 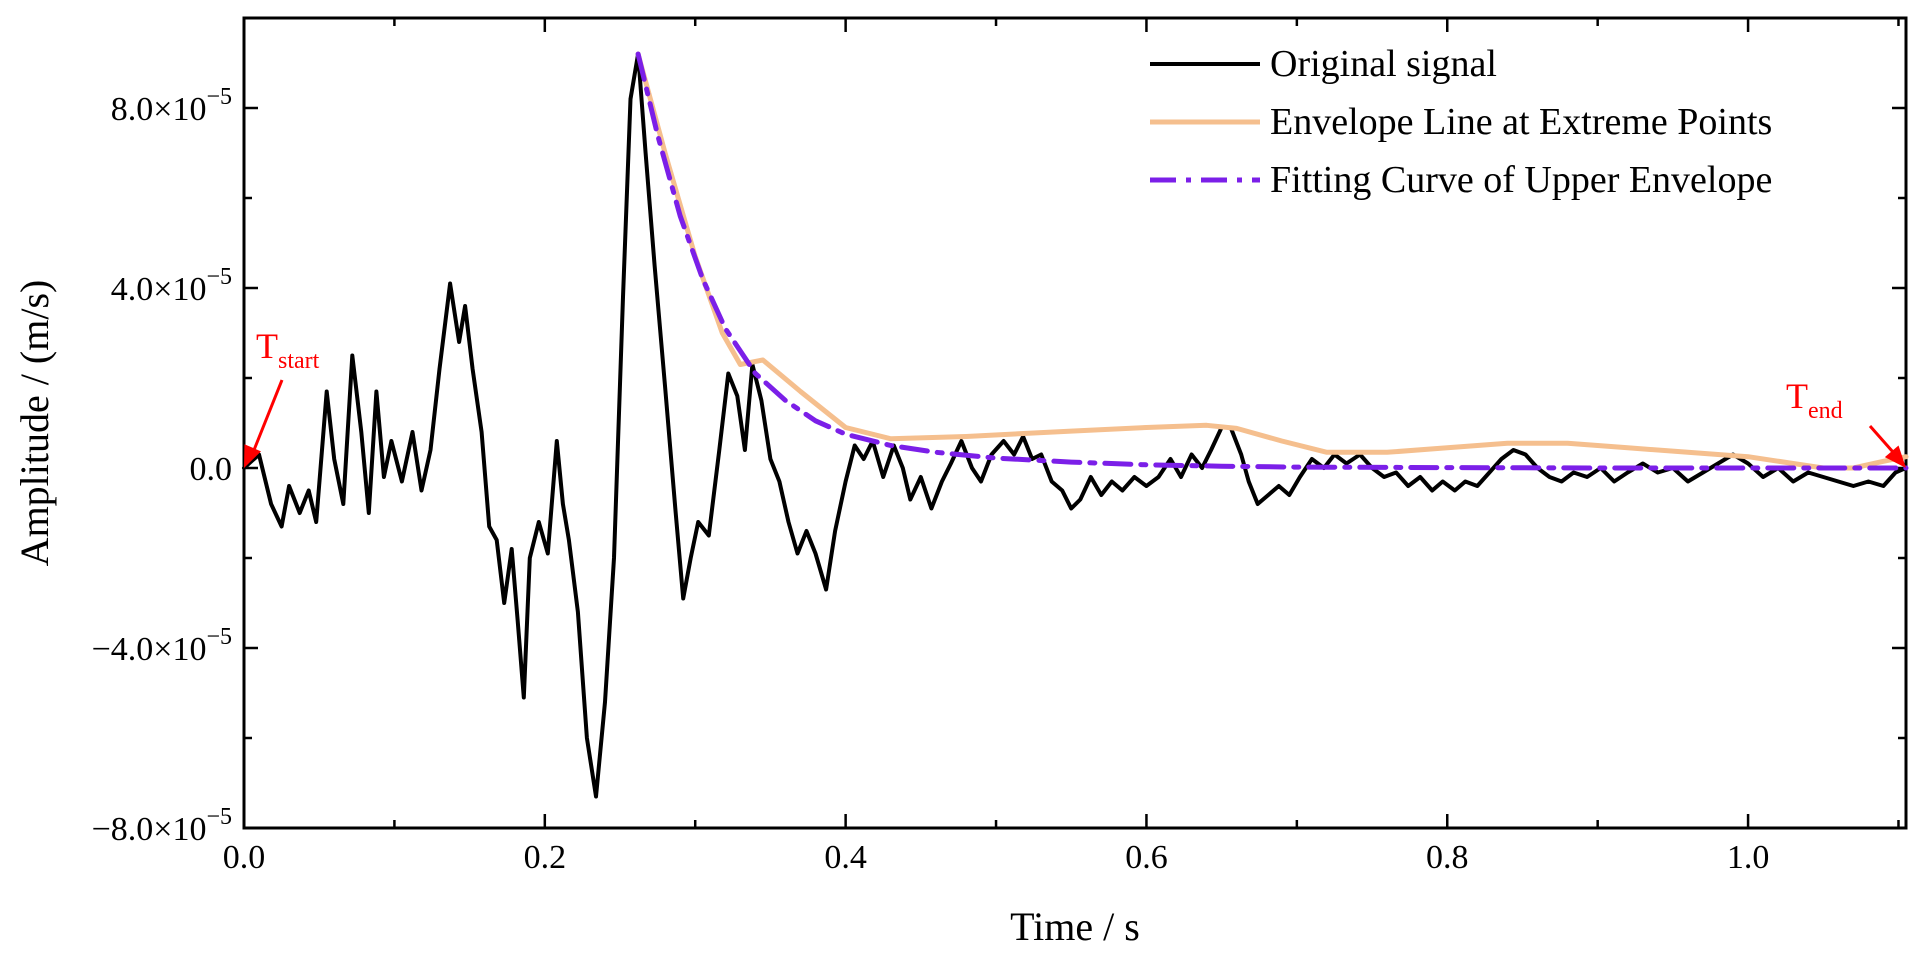 I want to click on x-tick-label: 0.4, so click(x=845, y=857).